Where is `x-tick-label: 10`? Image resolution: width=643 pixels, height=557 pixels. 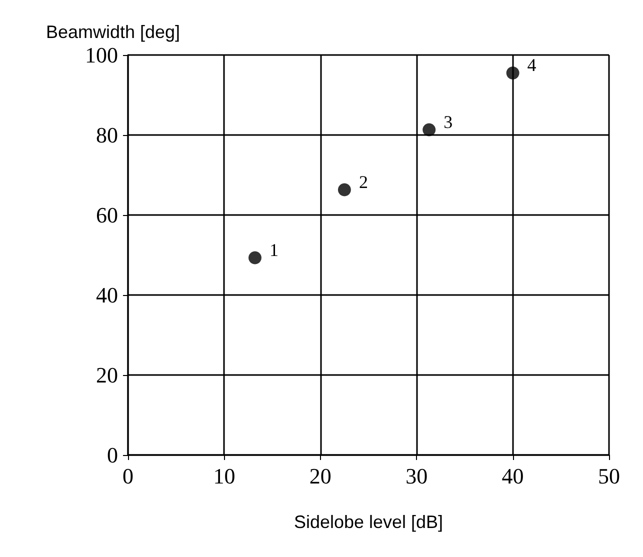
x-tick-label: 10 is located at coordinates (224, 476).